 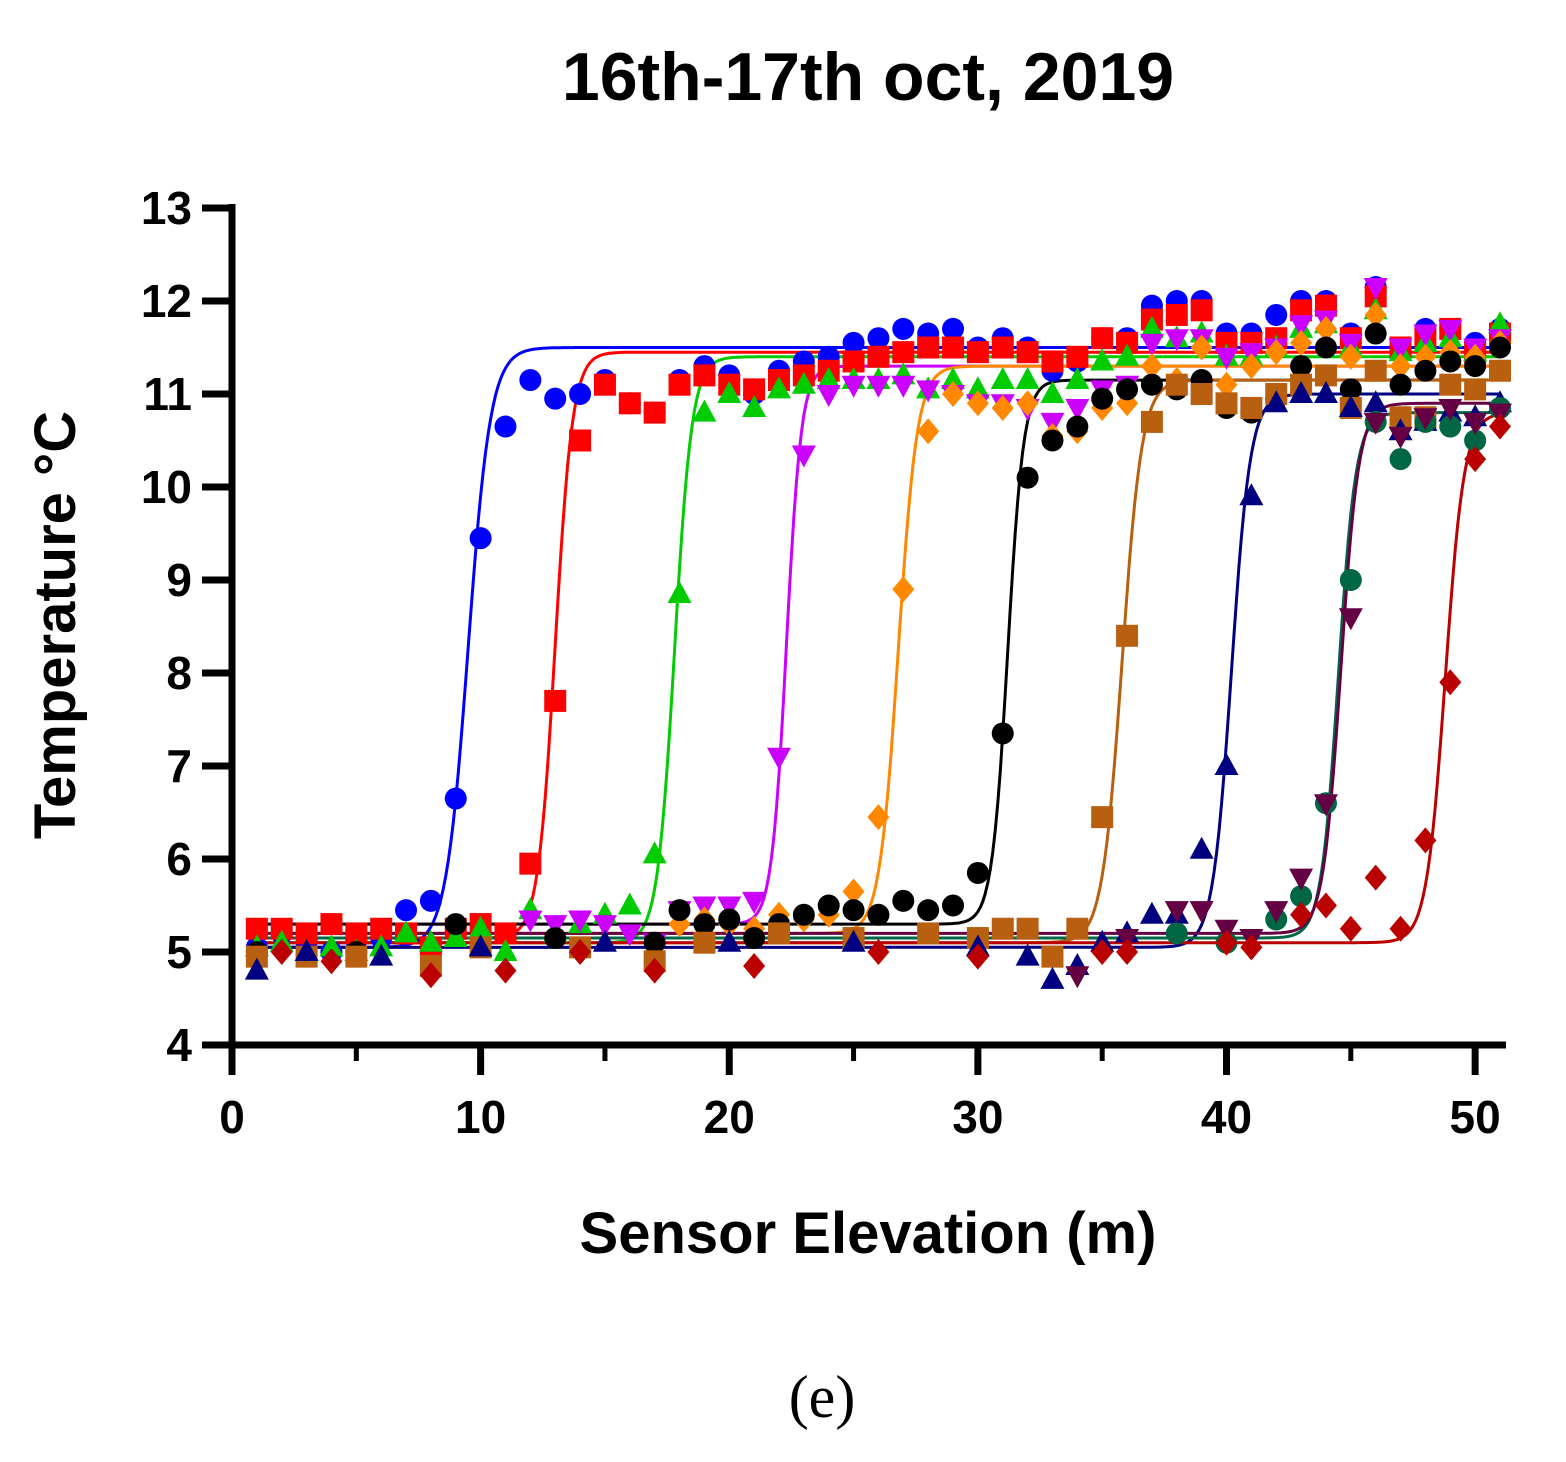 What do you see at coordinates (179, 580) in the screenshot?
I see `y-tick-label: 9` at bounding box center [179, 580].